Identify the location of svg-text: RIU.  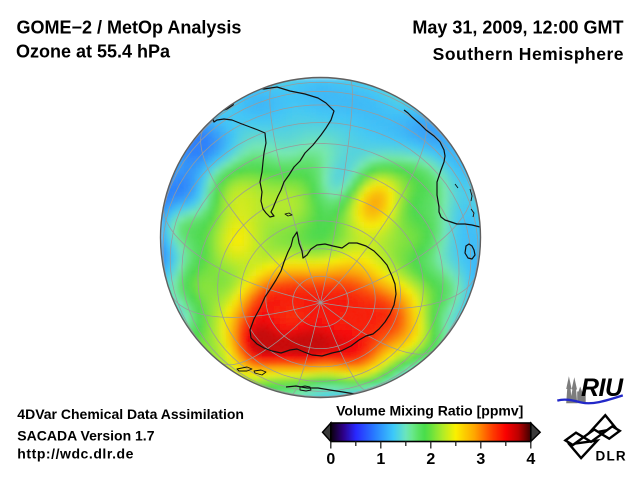
(602, 388).